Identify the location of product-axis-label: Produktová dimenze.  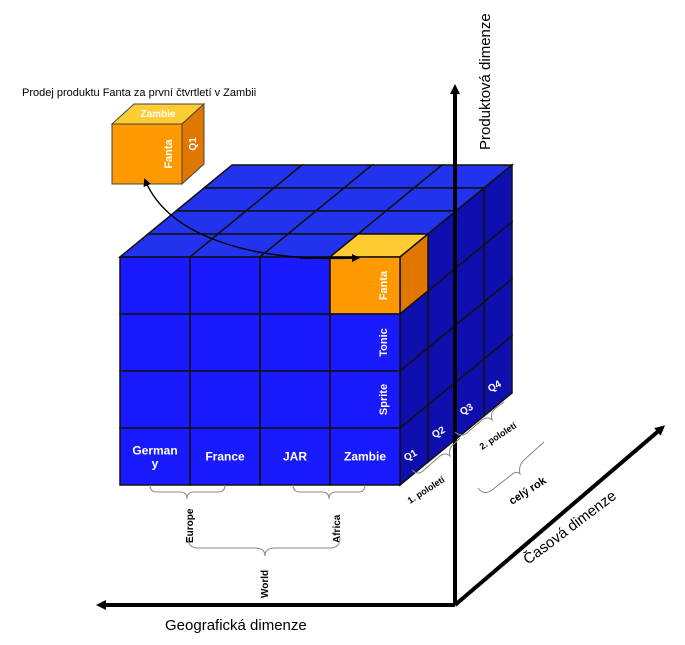
(485, 81).